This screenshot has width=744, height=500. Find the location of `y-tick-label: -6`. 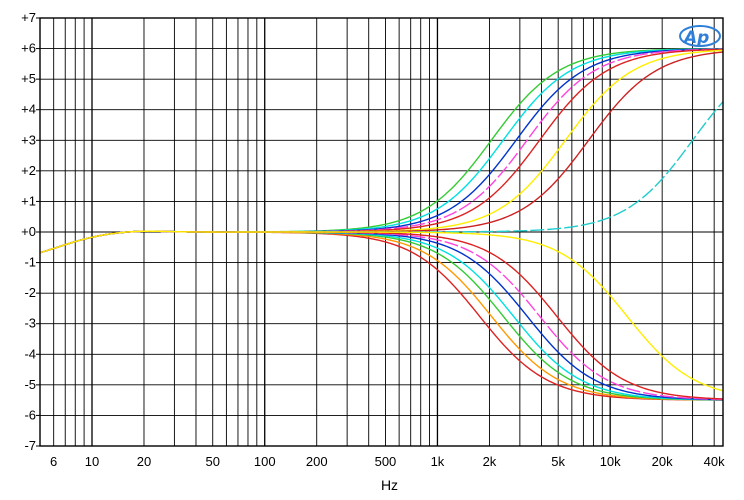

y-tick-label: -6 is located at coordinates (30, 414).